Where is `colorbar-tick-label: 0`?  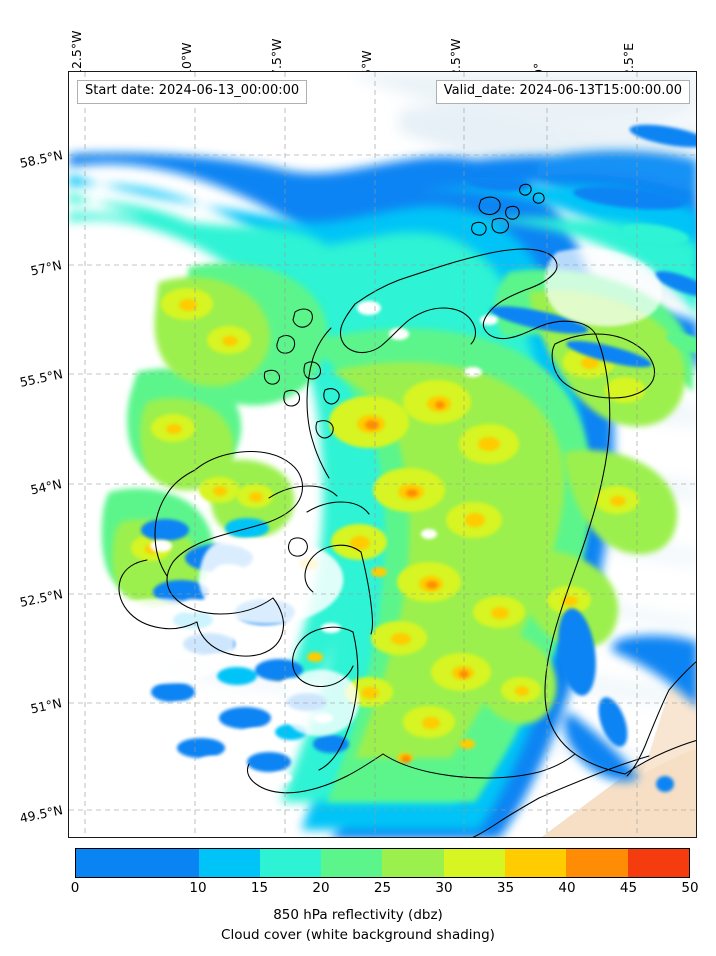 colorbar-tick-label: 0 is located at coordinates (75, 888).